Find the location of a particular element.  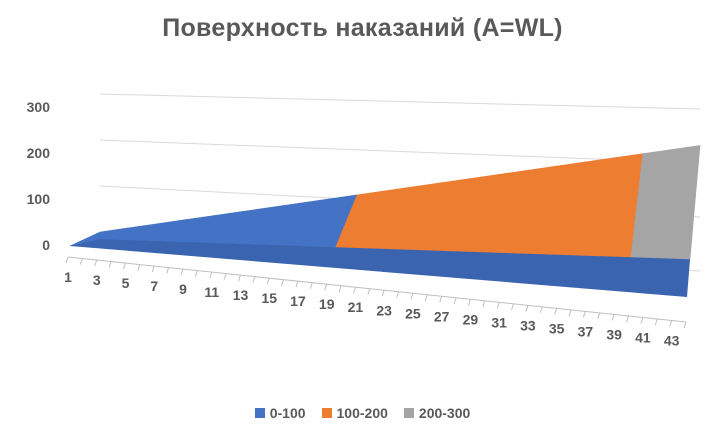

legend-label-100-200: 100-200 is located at coordinates (362, 413).